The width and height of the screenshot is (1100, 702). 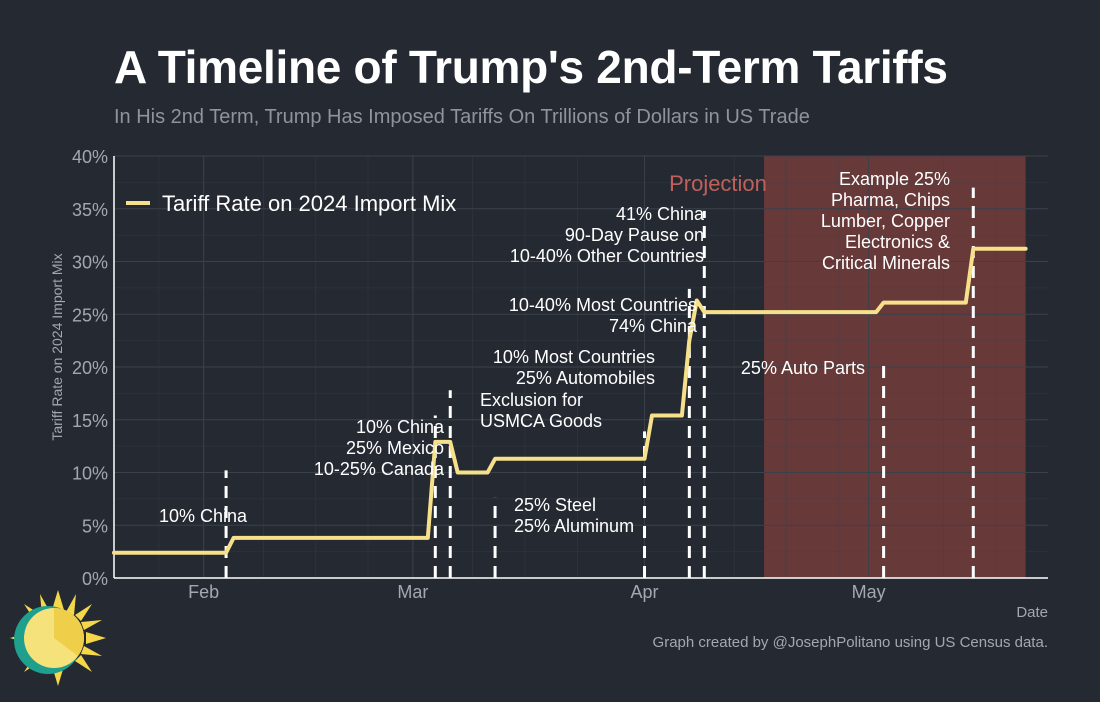 I want to click on y-tick-label: 10%, so click(x=90, y=474).